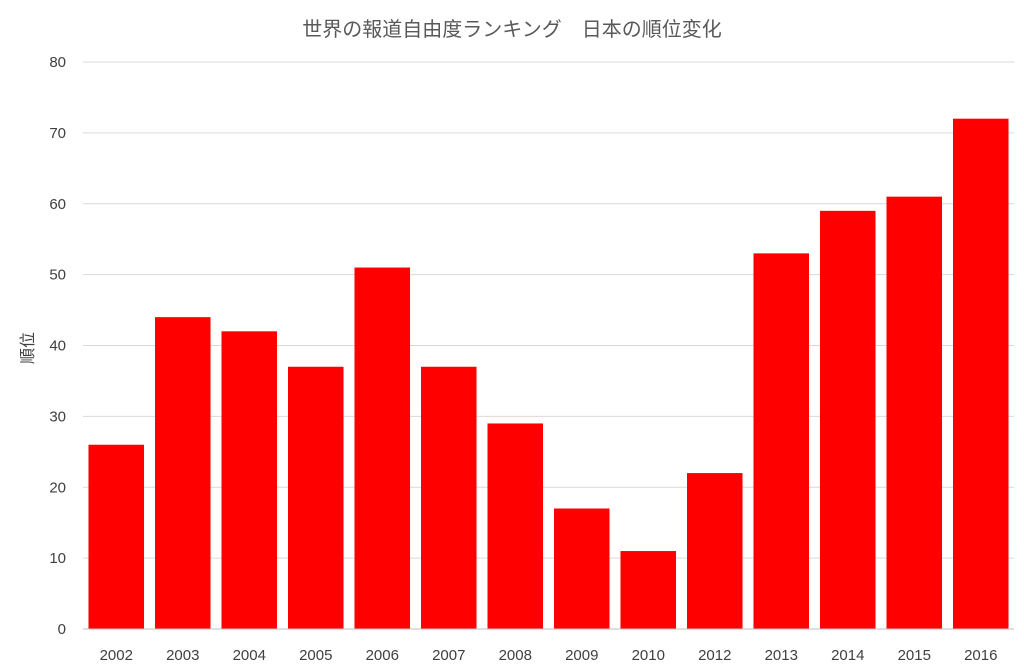 This screenshot has height=671, width=1024. What do you see at coordinates (57, 487) in the screenshot?
I see `y-tick-label: 20` at bounding box center [57, 487].